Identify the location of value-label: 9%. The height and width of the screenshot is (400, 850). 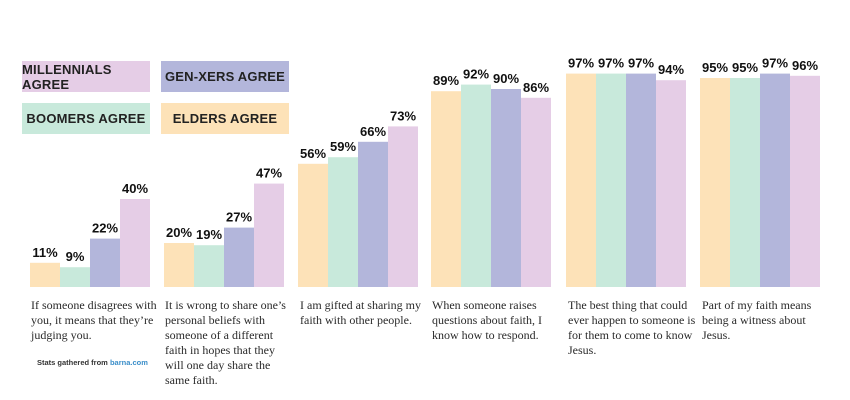
(75, 256).